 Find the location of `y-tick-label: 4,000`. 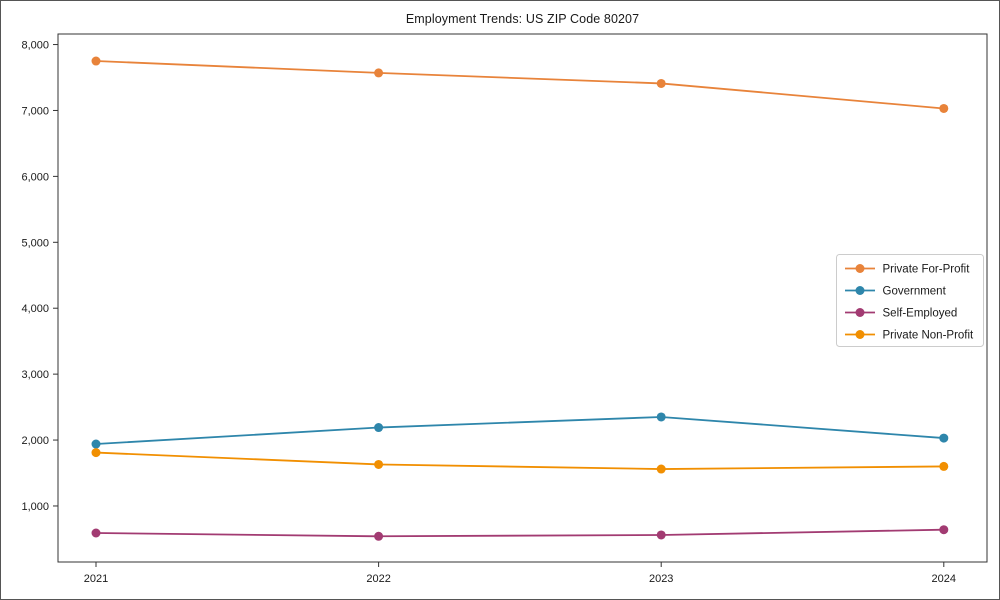

y-tick-label: 4,000 is located at coordinates (35, 309).